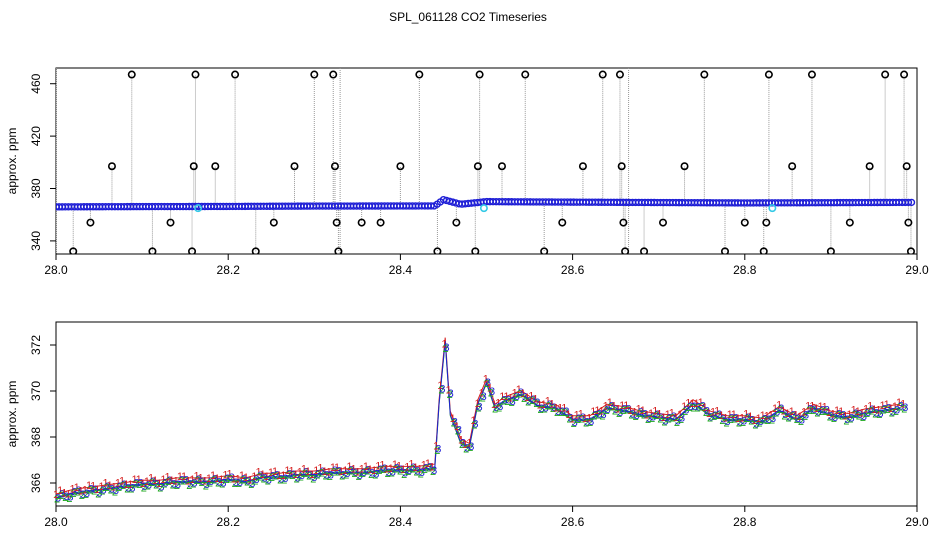 This screenshot has width=936, height=540. Describe the element at coordinates (36, 83) in the screenshot. I see `top-y-tick-label: 460` at that location.